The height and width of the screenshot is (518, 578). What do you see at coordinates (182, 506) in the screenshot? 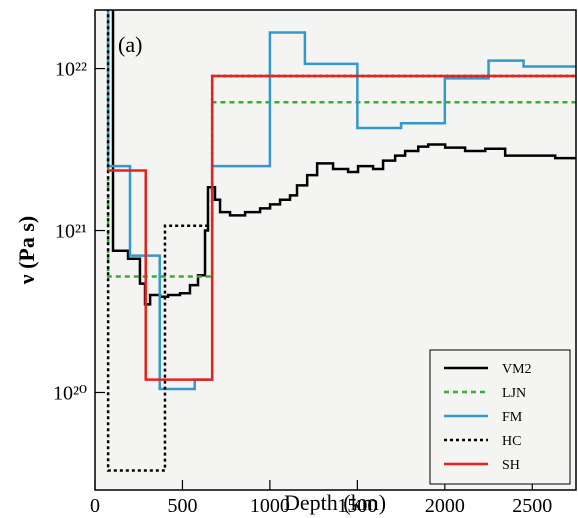
I see `x-tick-label: 500` at bounding box center [182, 506].